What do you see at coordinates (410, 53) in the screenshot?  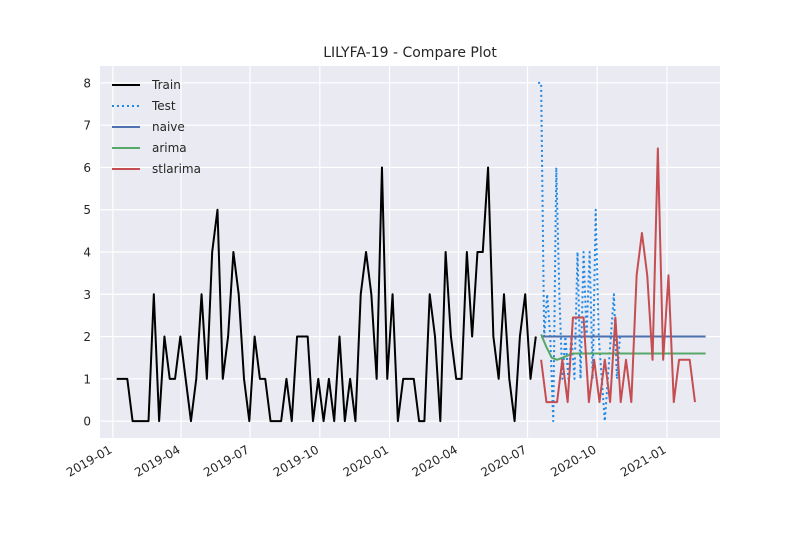 I see `chart-title: LILYFA-19 - Compare Plot` at bounding box center [410, 53].